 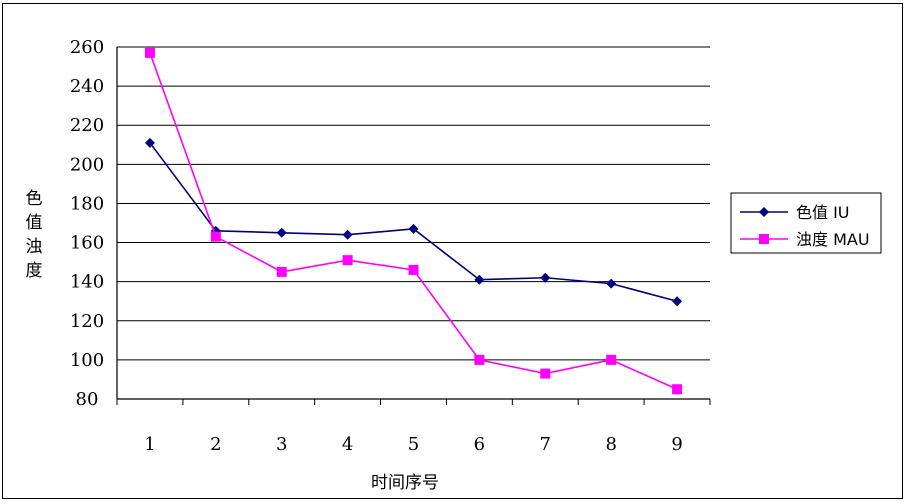 I want to click on legend-item: 色值 IU, so click(x=795, y=212).